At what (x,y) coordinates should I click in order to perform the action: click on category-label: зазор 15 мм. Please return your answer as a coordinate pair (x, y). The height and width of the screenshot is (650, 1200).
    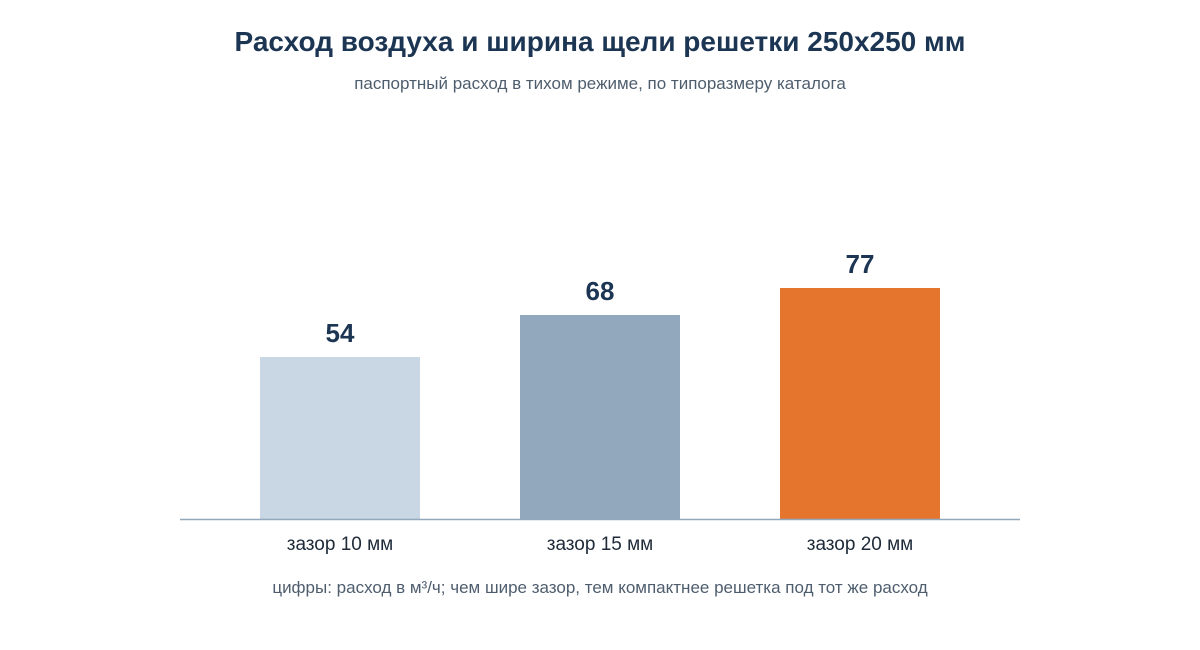
    Looking at the image, I should click on (600, 544).